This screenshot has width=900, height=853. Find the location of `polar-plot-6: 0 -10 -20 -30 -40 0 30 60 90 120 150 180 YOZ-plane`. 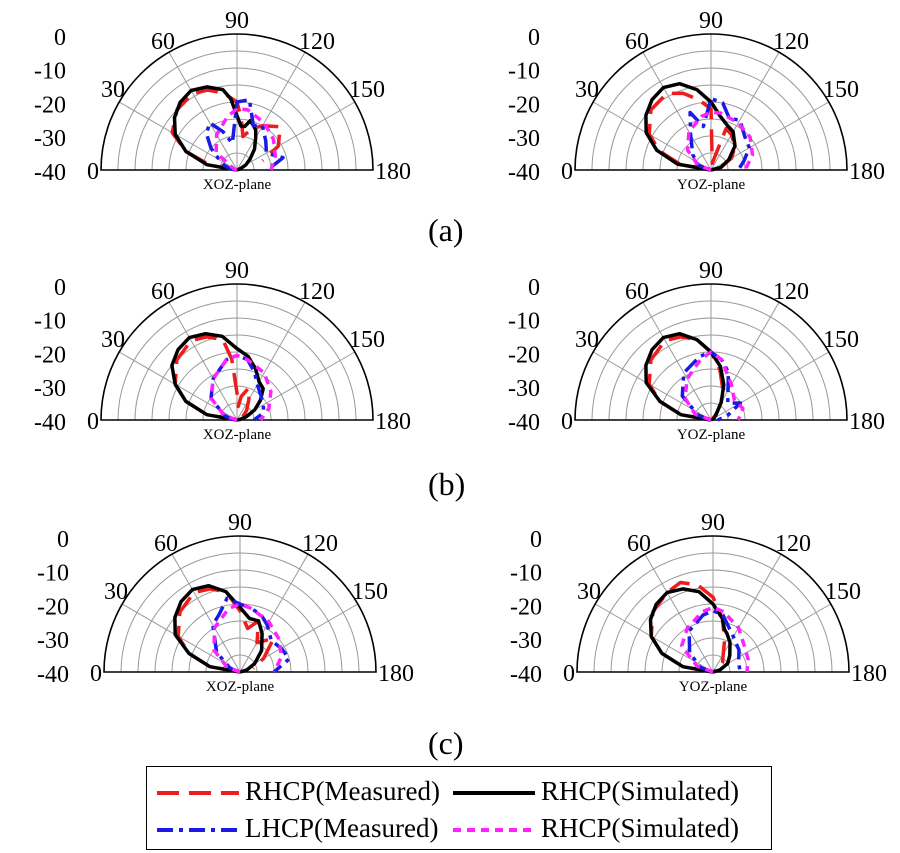

polar-plot-6: 0 -10 -20 -30 -40 0 30 60 90 120 150 180 YOZ-plane is located at coordinates (698, 602).